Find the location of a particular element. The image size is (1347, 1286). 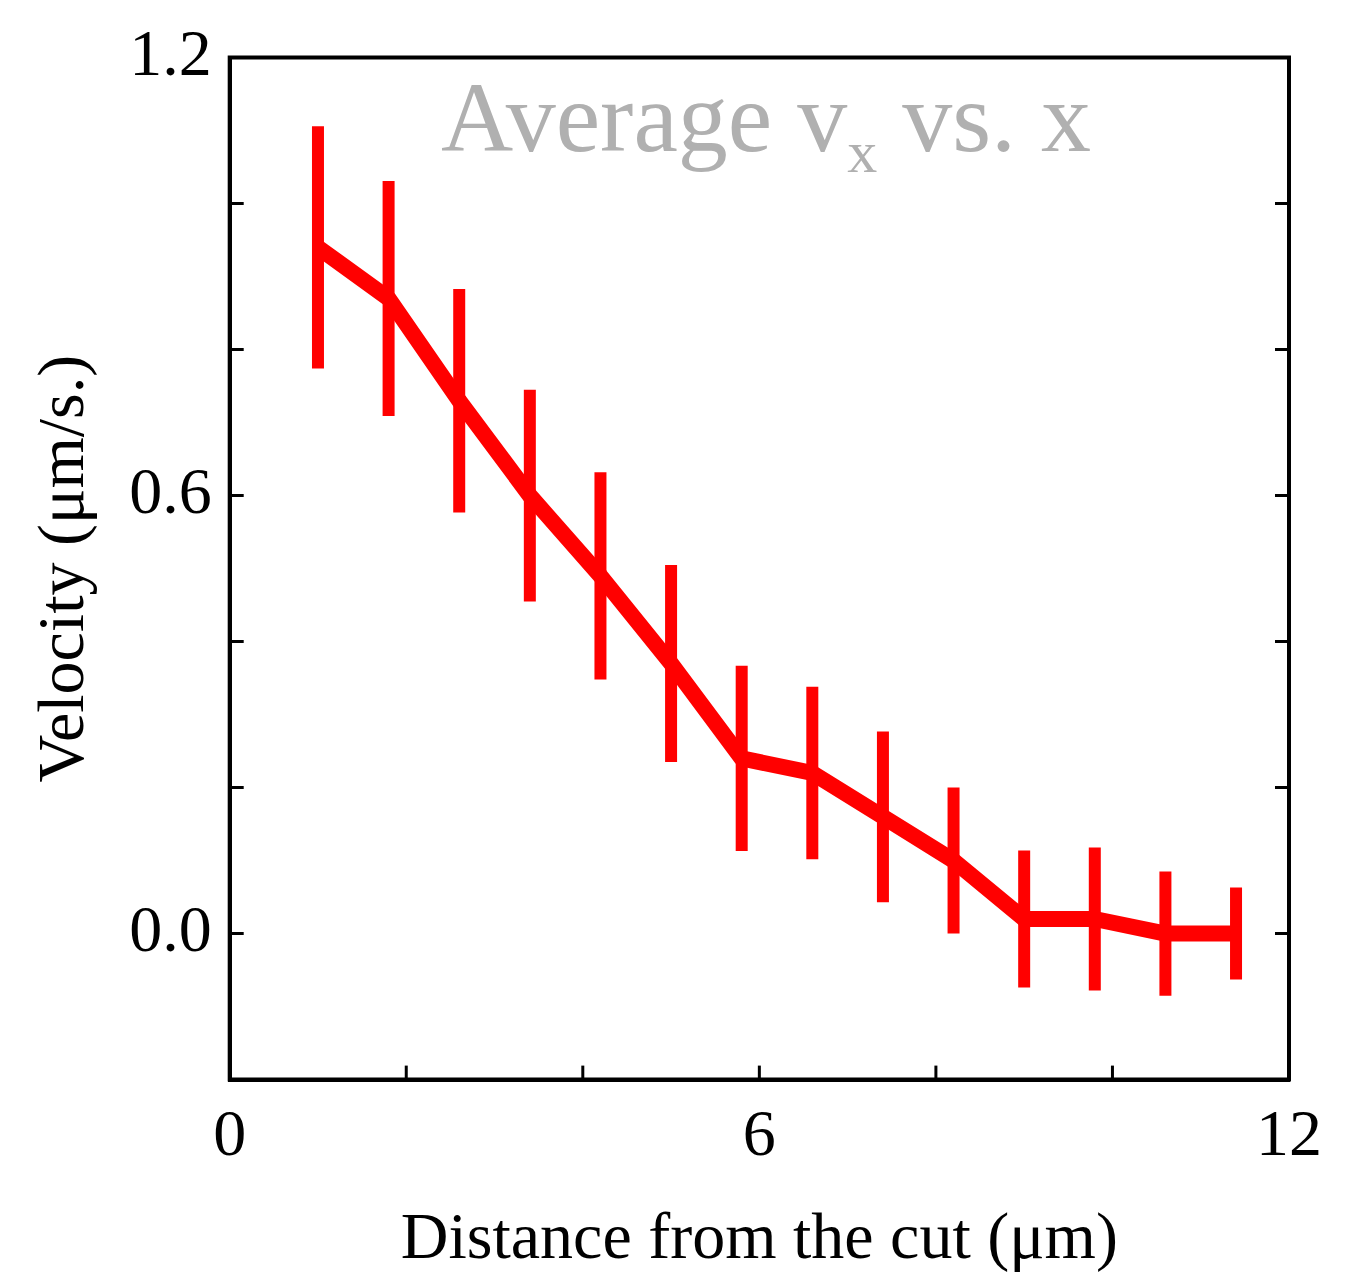

y-tick-label: 0.6 is located at coordinates (170, 490).